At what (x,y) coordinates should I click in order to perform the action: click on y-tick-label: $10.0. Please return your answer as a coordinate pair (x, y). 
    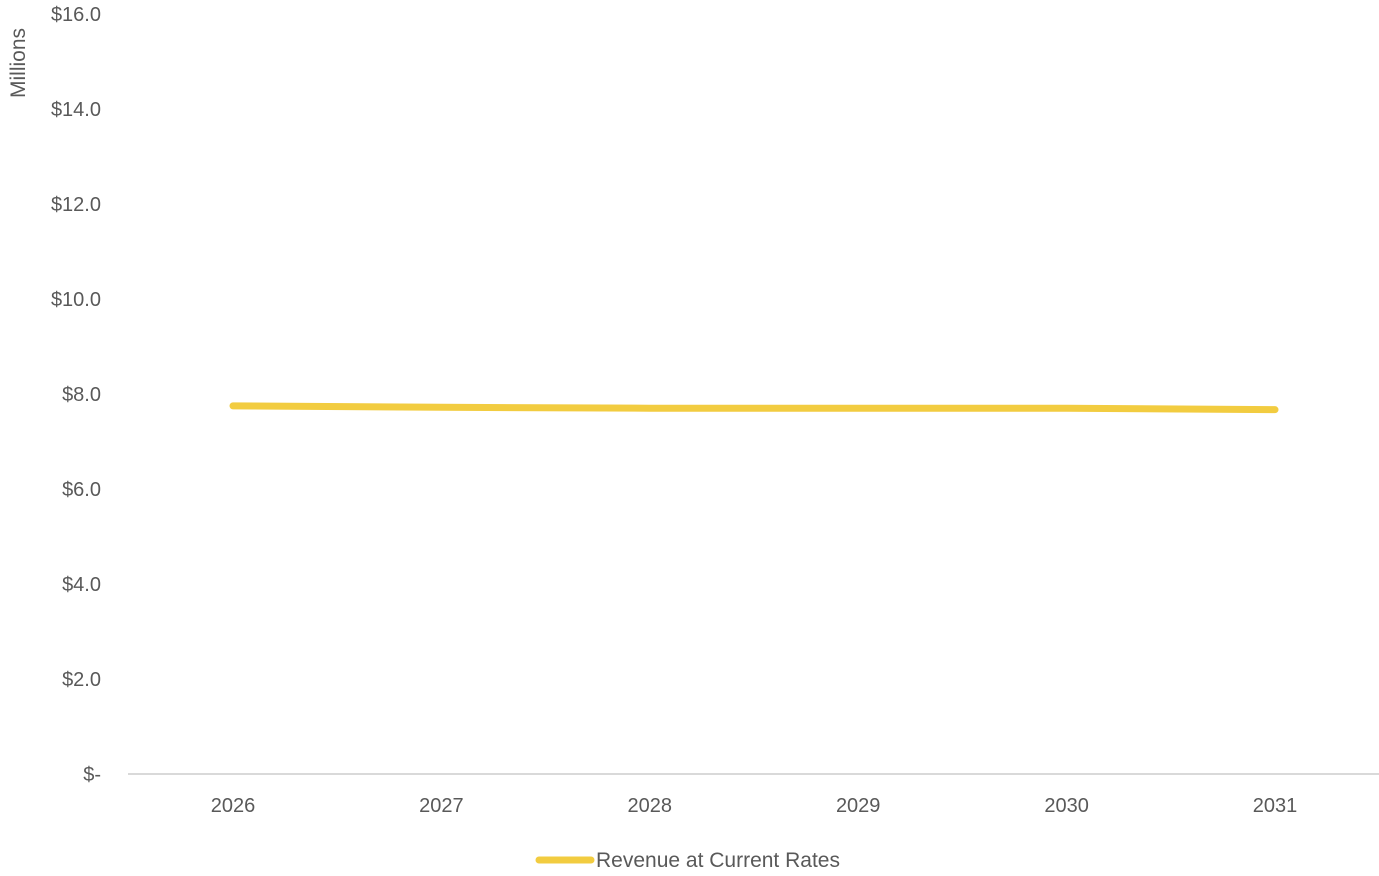
    Looking at the image, I should click on (76, 300).